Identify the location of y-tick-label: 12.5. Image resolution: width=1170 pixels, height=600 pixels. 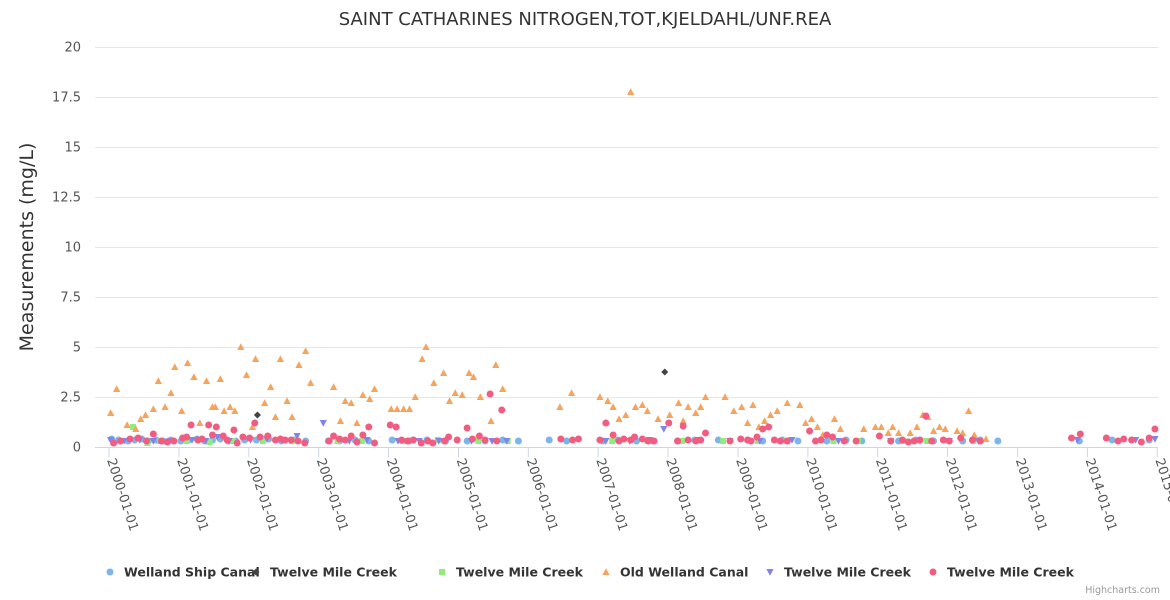
(66, 198).